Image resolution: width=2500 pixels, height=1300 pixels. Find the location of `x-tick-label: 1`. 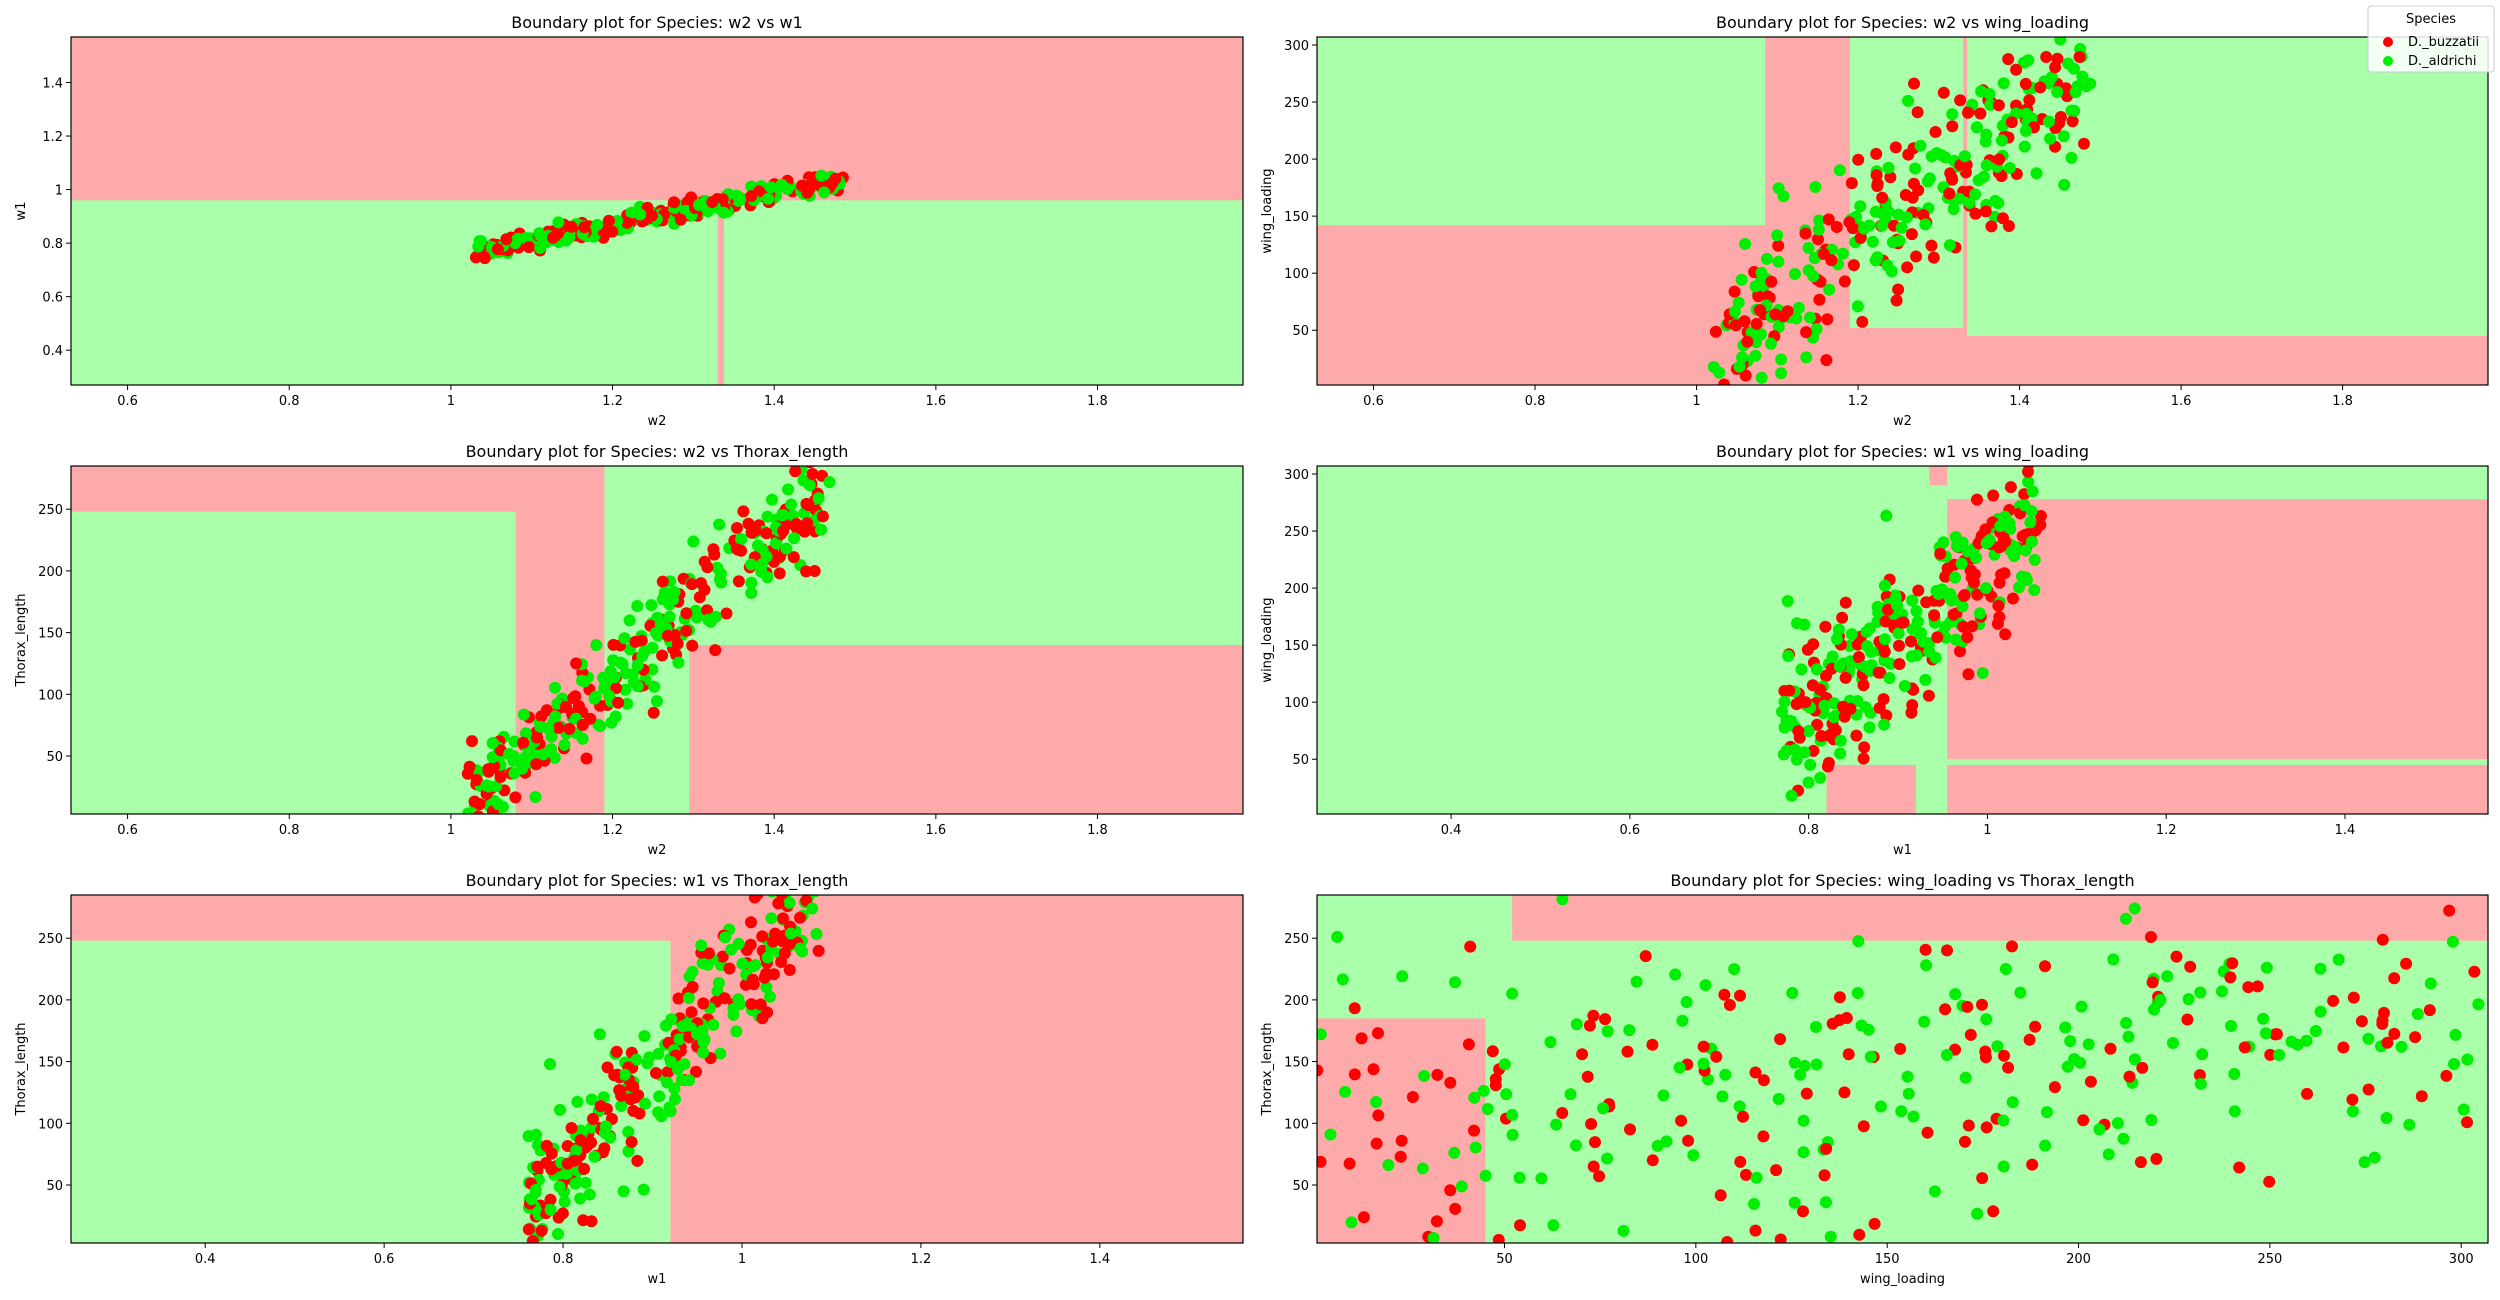

x-tick-label: 1 is located at coordinates (742, 1259).